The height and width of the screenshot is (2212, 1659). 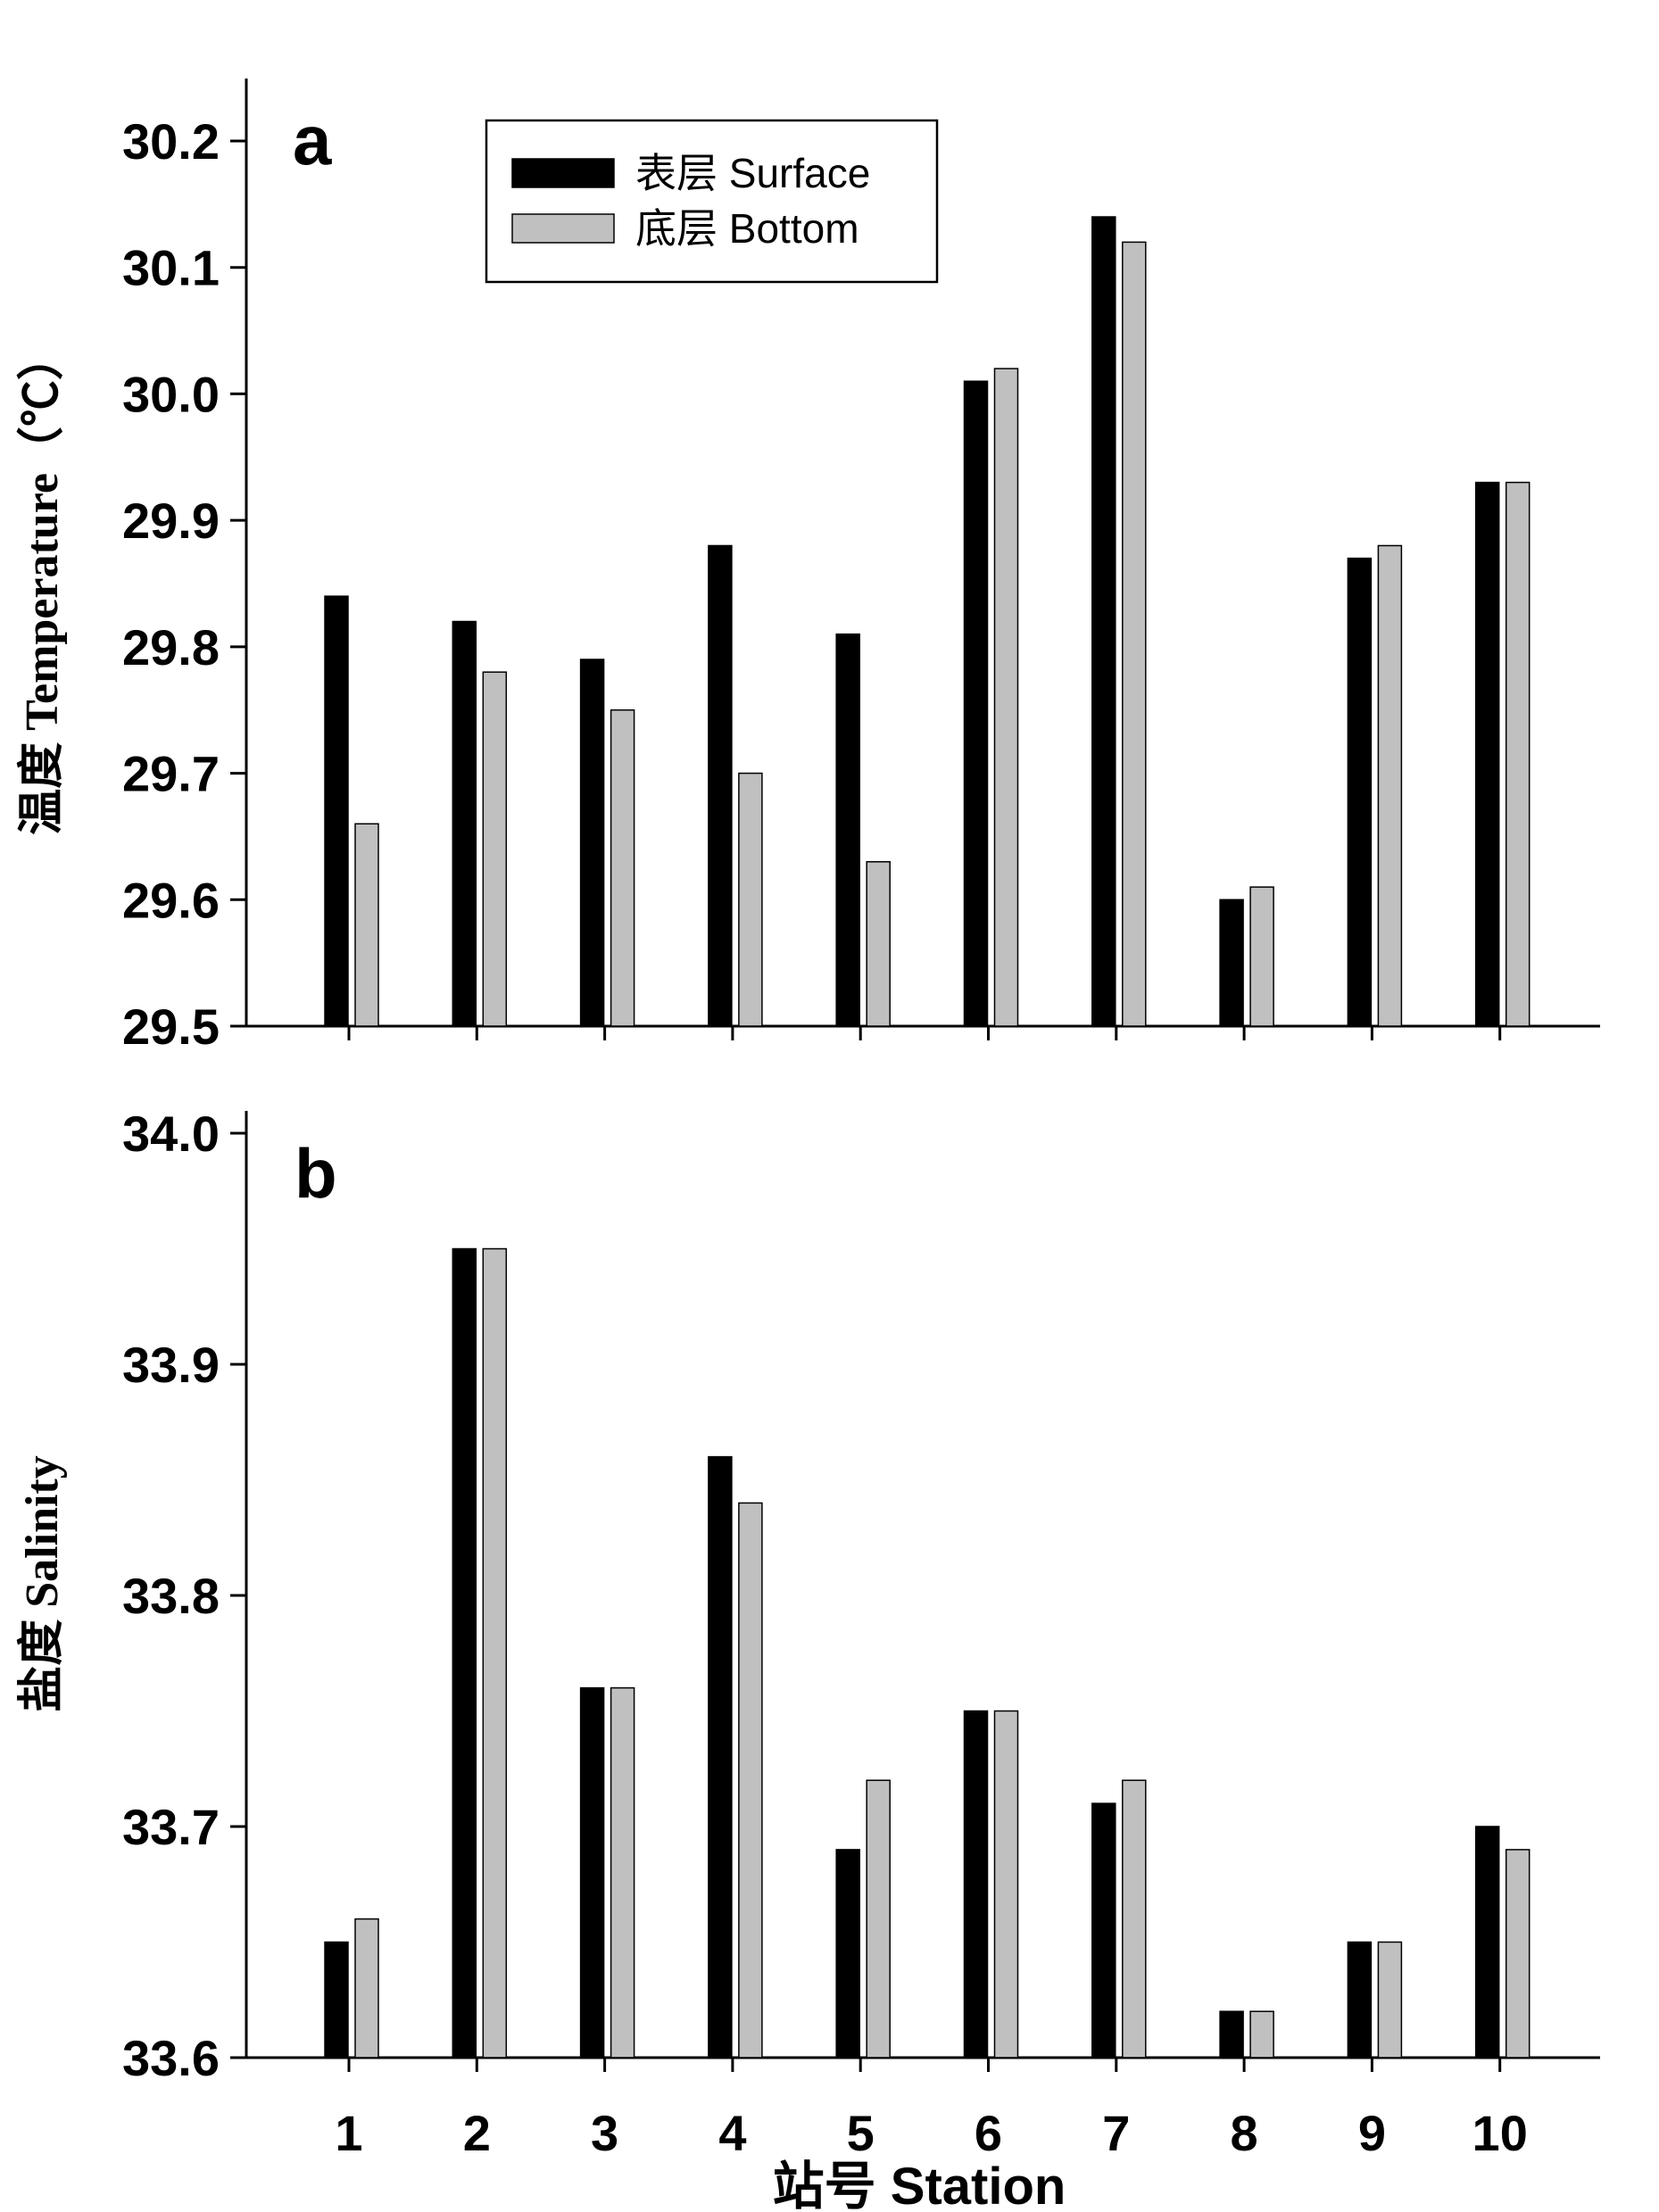 I want to click on x-tick-label: 10, so click(x=1500, y=2133).